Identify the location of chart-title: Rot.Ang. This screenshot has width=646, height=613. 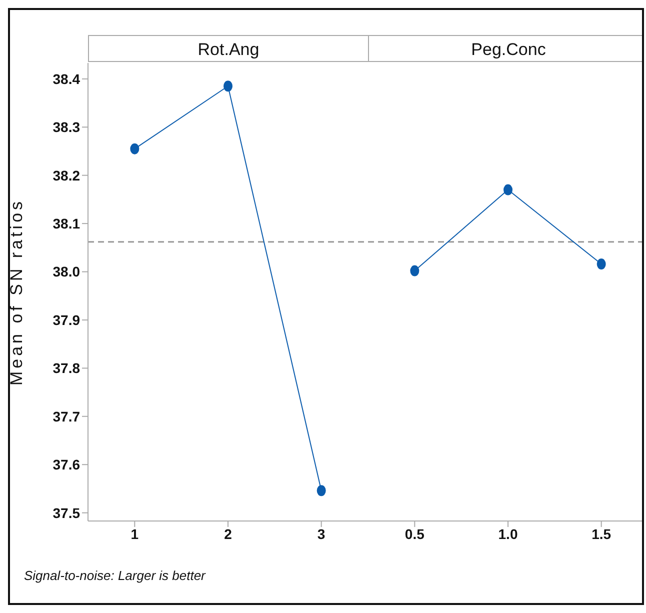
(228, 48).